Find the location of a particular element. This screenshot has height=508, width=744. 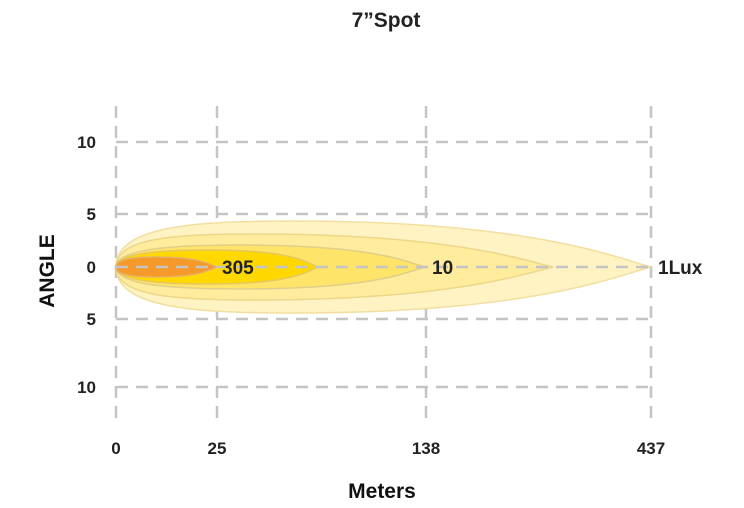

y-tick-4: 10 is located at coordinates (86, 387).